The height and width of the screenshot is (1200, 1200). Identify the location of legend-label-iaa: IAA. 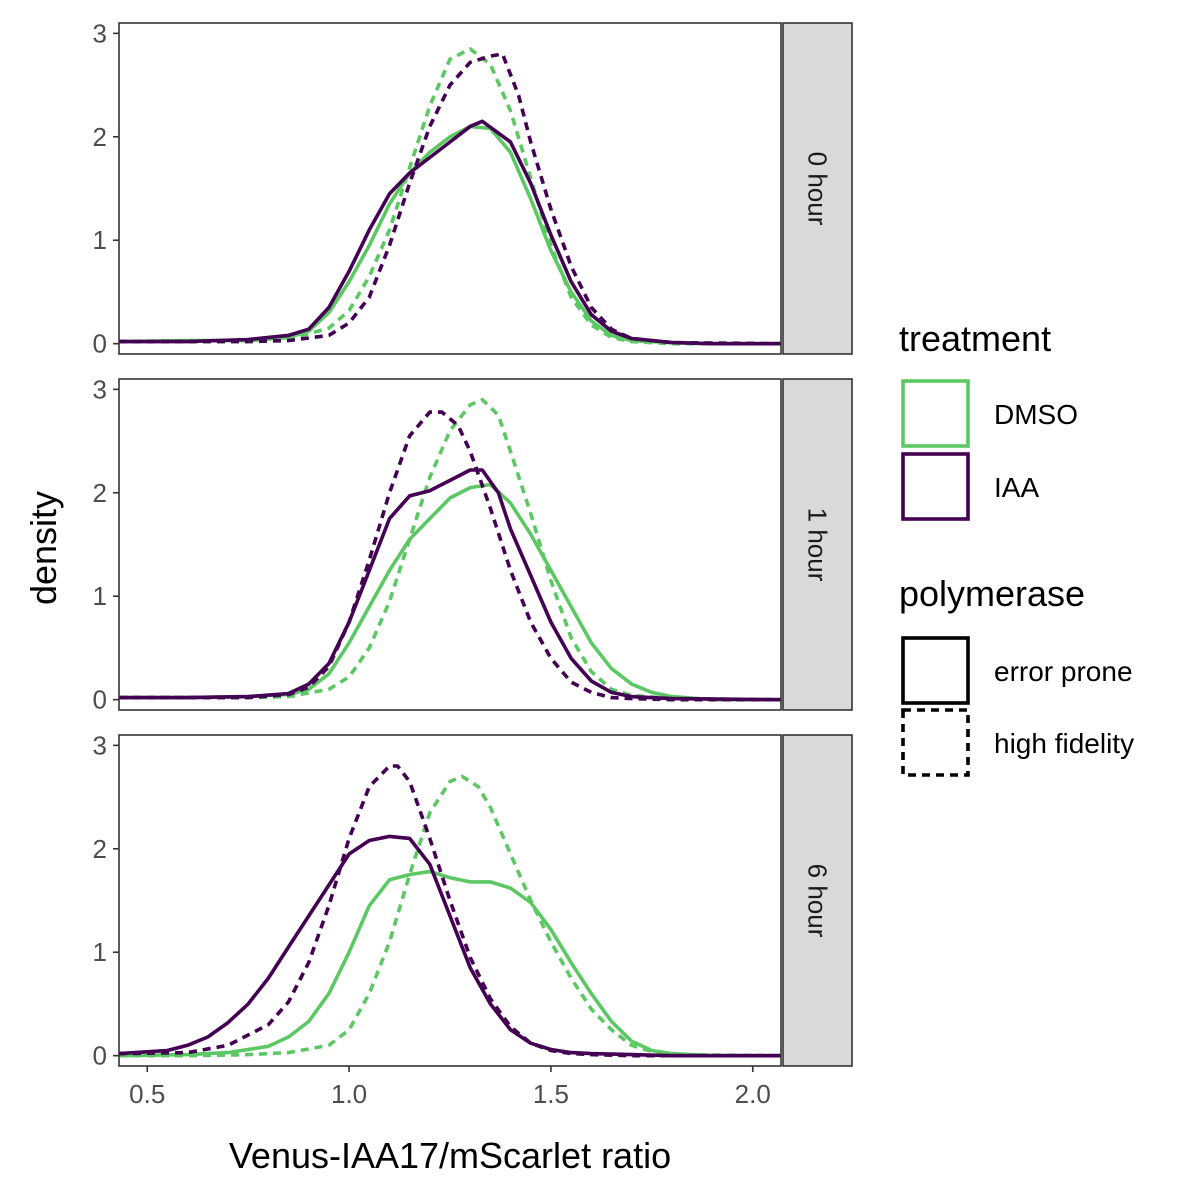
(1016, 487).